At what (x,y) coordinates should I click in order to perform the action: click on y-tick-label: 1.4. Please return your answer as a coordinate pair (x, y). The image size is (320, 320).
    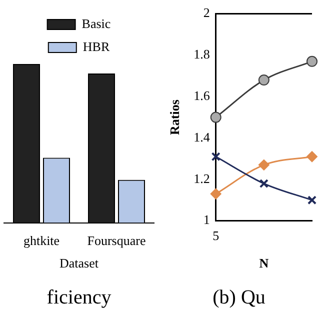
    Looking at the image, I should click on (202, 136).